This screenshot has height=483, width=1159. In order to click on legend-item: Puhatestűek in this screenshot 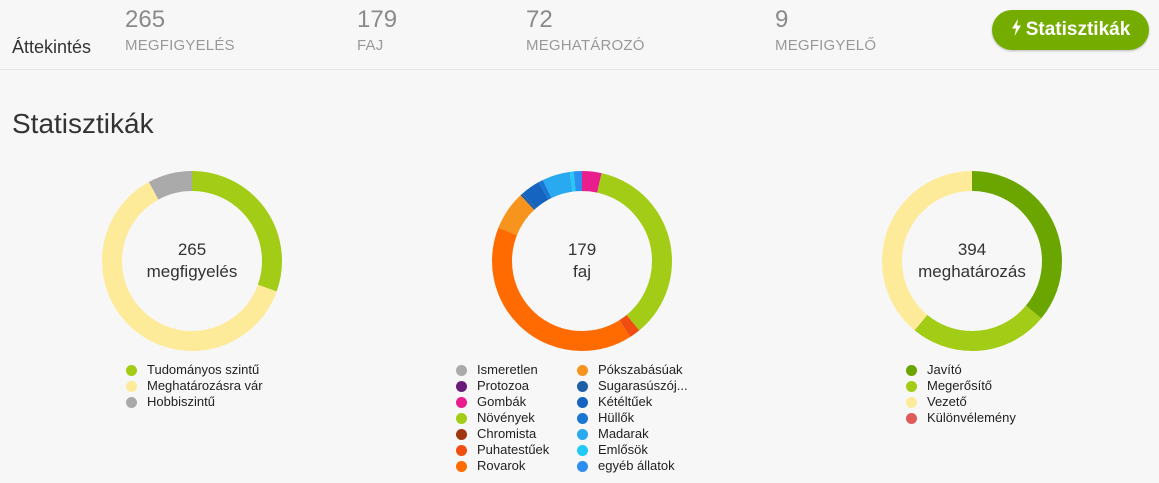, I will do `click(502, 450)`.